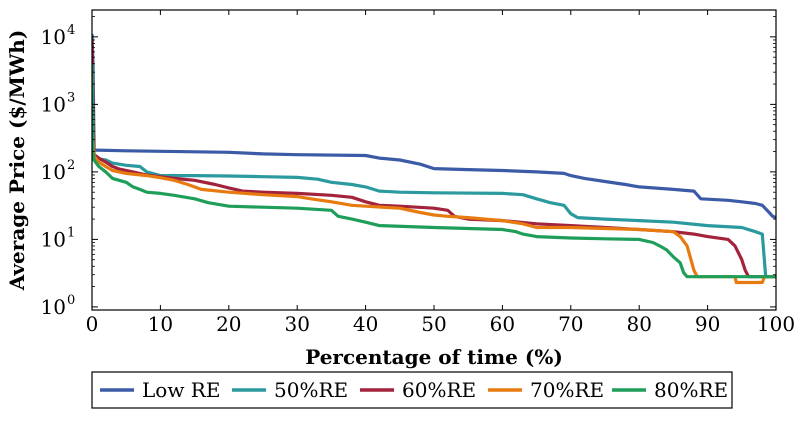 This screenshot has height=421, width=806. What do you see at coordinates (707, 324) in the screenshot?
I see `x-tick-label: 90` at bounding box center [707, 324].